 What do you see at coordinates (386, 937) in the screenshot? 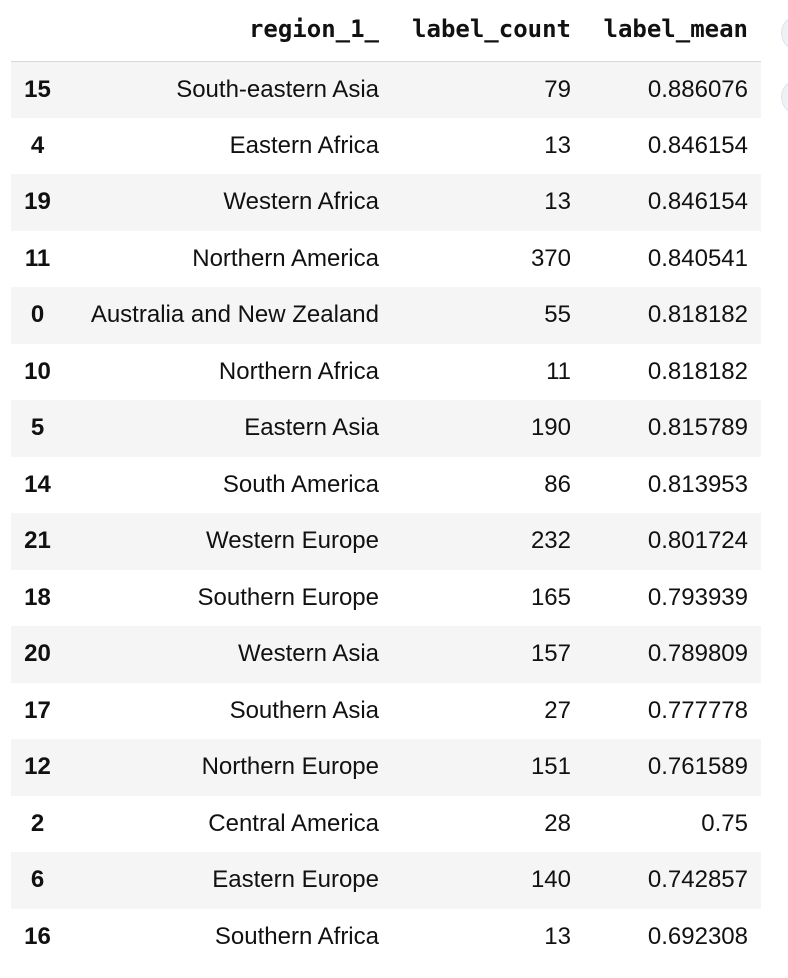
I see `table-row: 16 Southern Africa 13 0.692308` at bounding box center [386, 937].